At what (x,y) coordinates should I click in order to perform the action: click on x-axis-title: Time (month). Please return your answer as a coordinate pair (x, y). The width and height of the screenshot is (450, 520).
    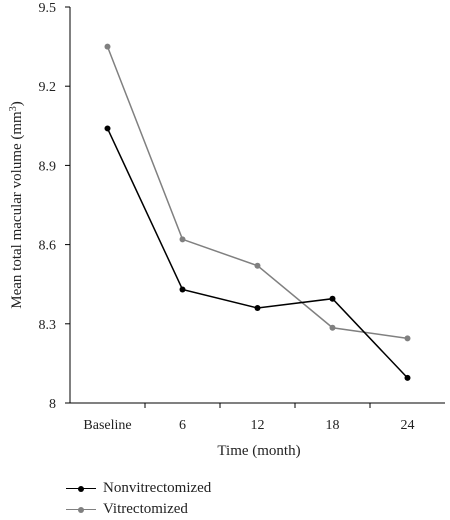
    Looking at the image, I should click on (258, 451).